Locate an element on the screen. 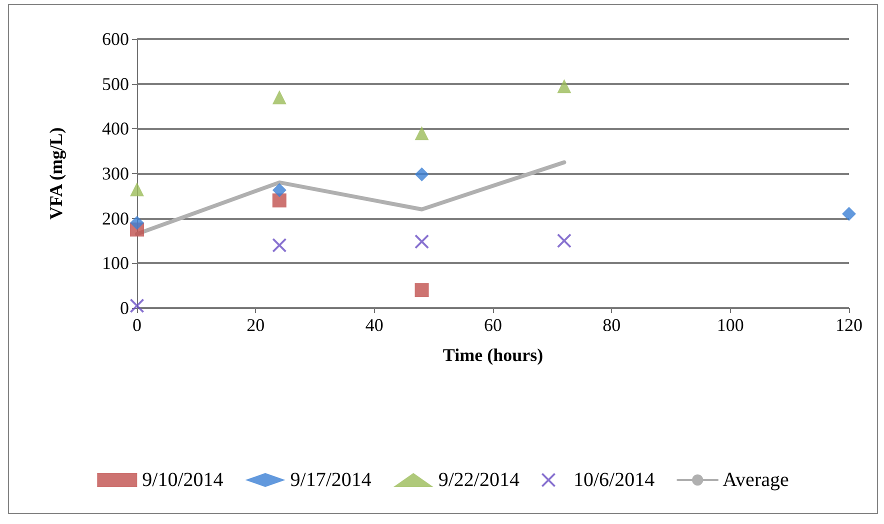  y-tick-label: 600 is located at coordinates (115, 39).